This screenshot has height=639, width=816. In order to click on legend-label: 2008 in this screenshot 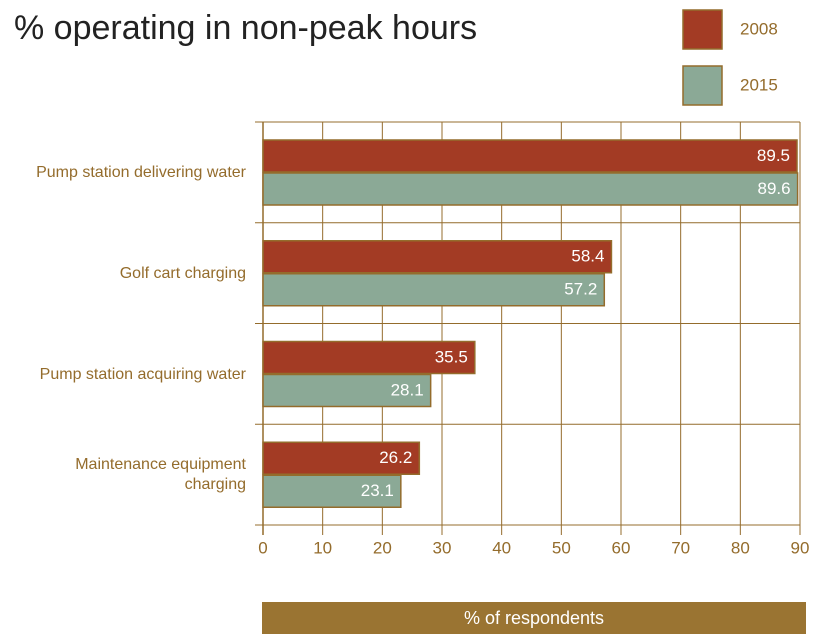, I will do `click(759, 28)`.